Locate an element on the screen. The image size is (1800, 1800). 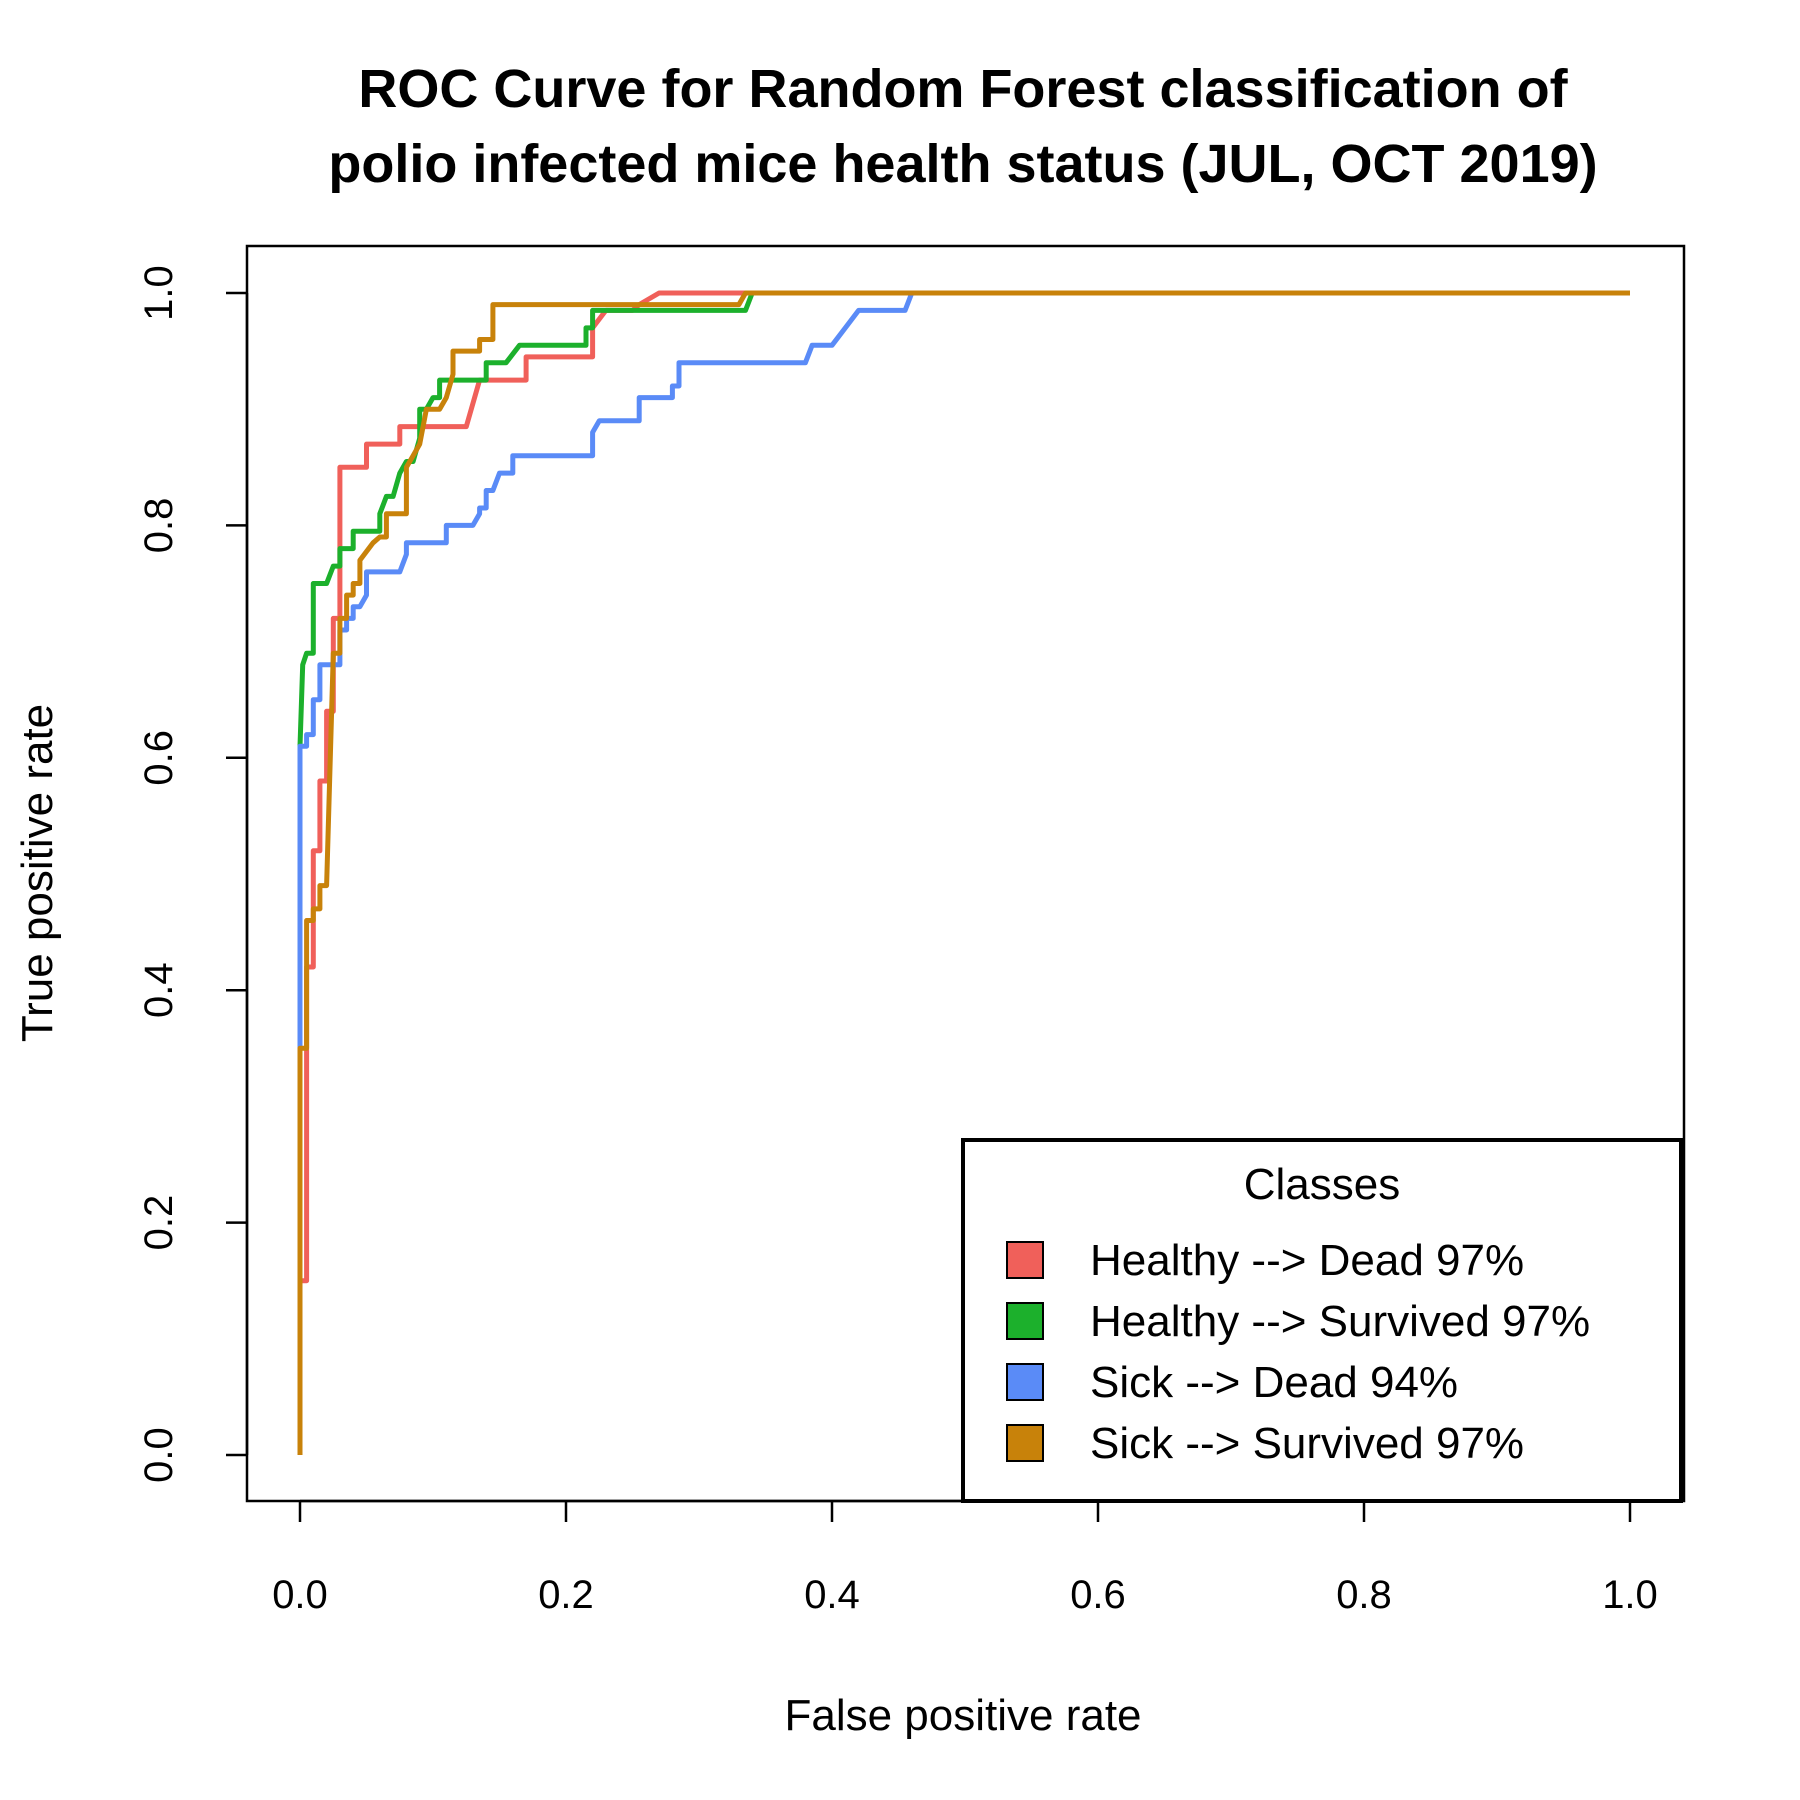
y-axis: 0.0 0.2 0.4 0.6 0.8 1.0 is located at coordinates (193, 874).